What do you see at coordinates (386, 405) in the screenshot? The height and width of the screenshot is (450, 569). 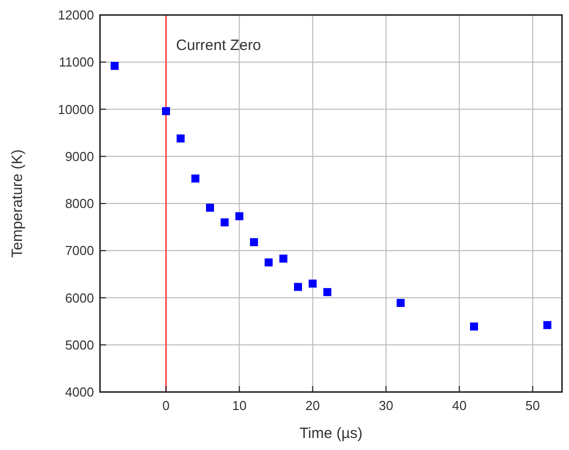 I see `x-tick-label: 30` at bounding box center [386, 405].